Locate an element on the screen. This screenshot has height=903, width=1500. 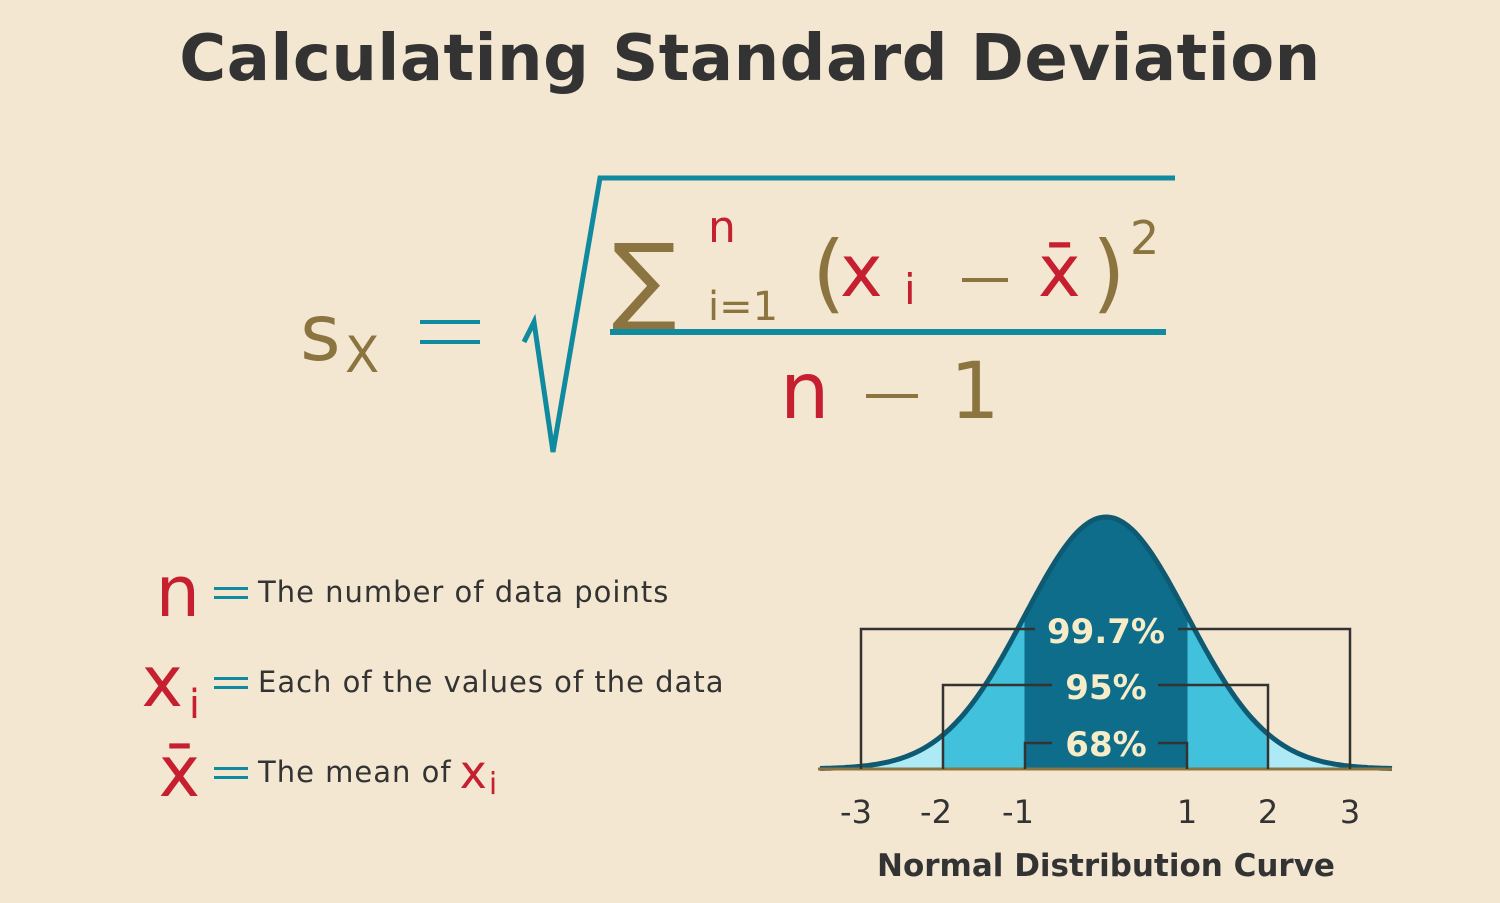
sum-lower-limit: i=1 is located at coordinates (743, 307).